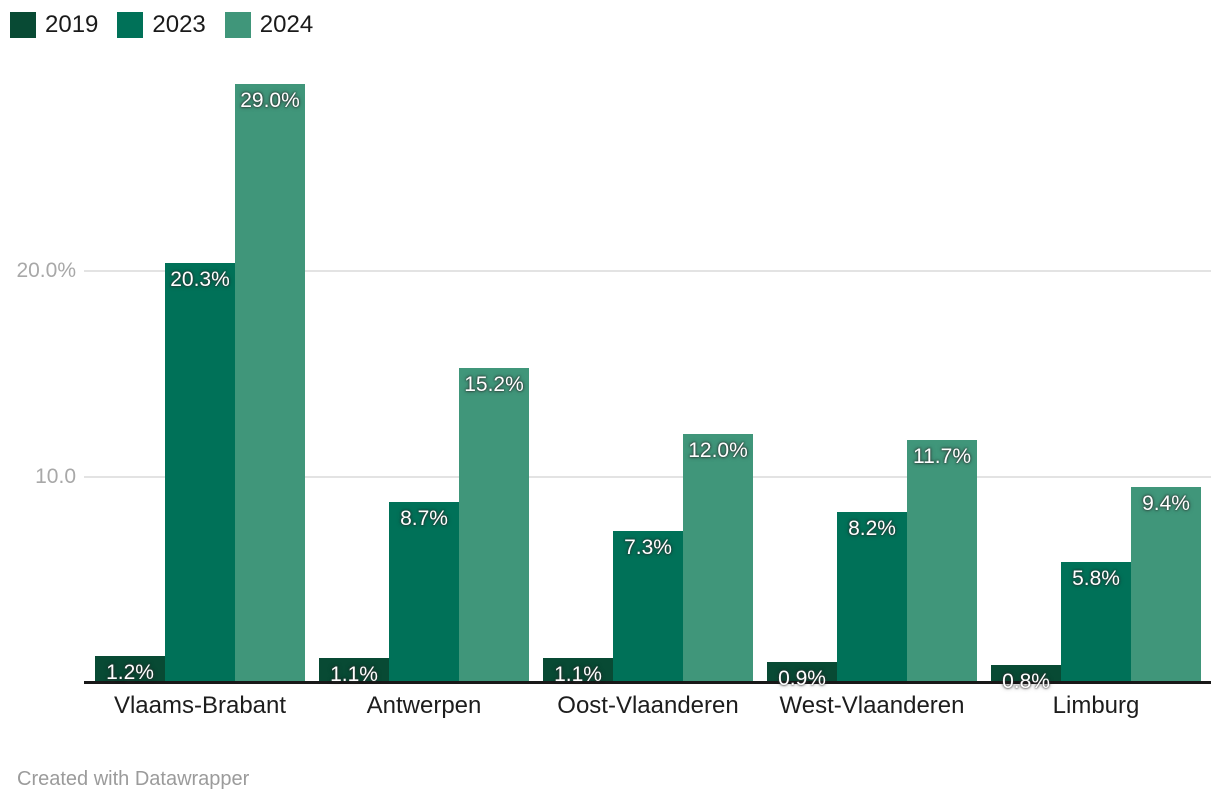  I want to click on x-axis-line, so click(647, 682).